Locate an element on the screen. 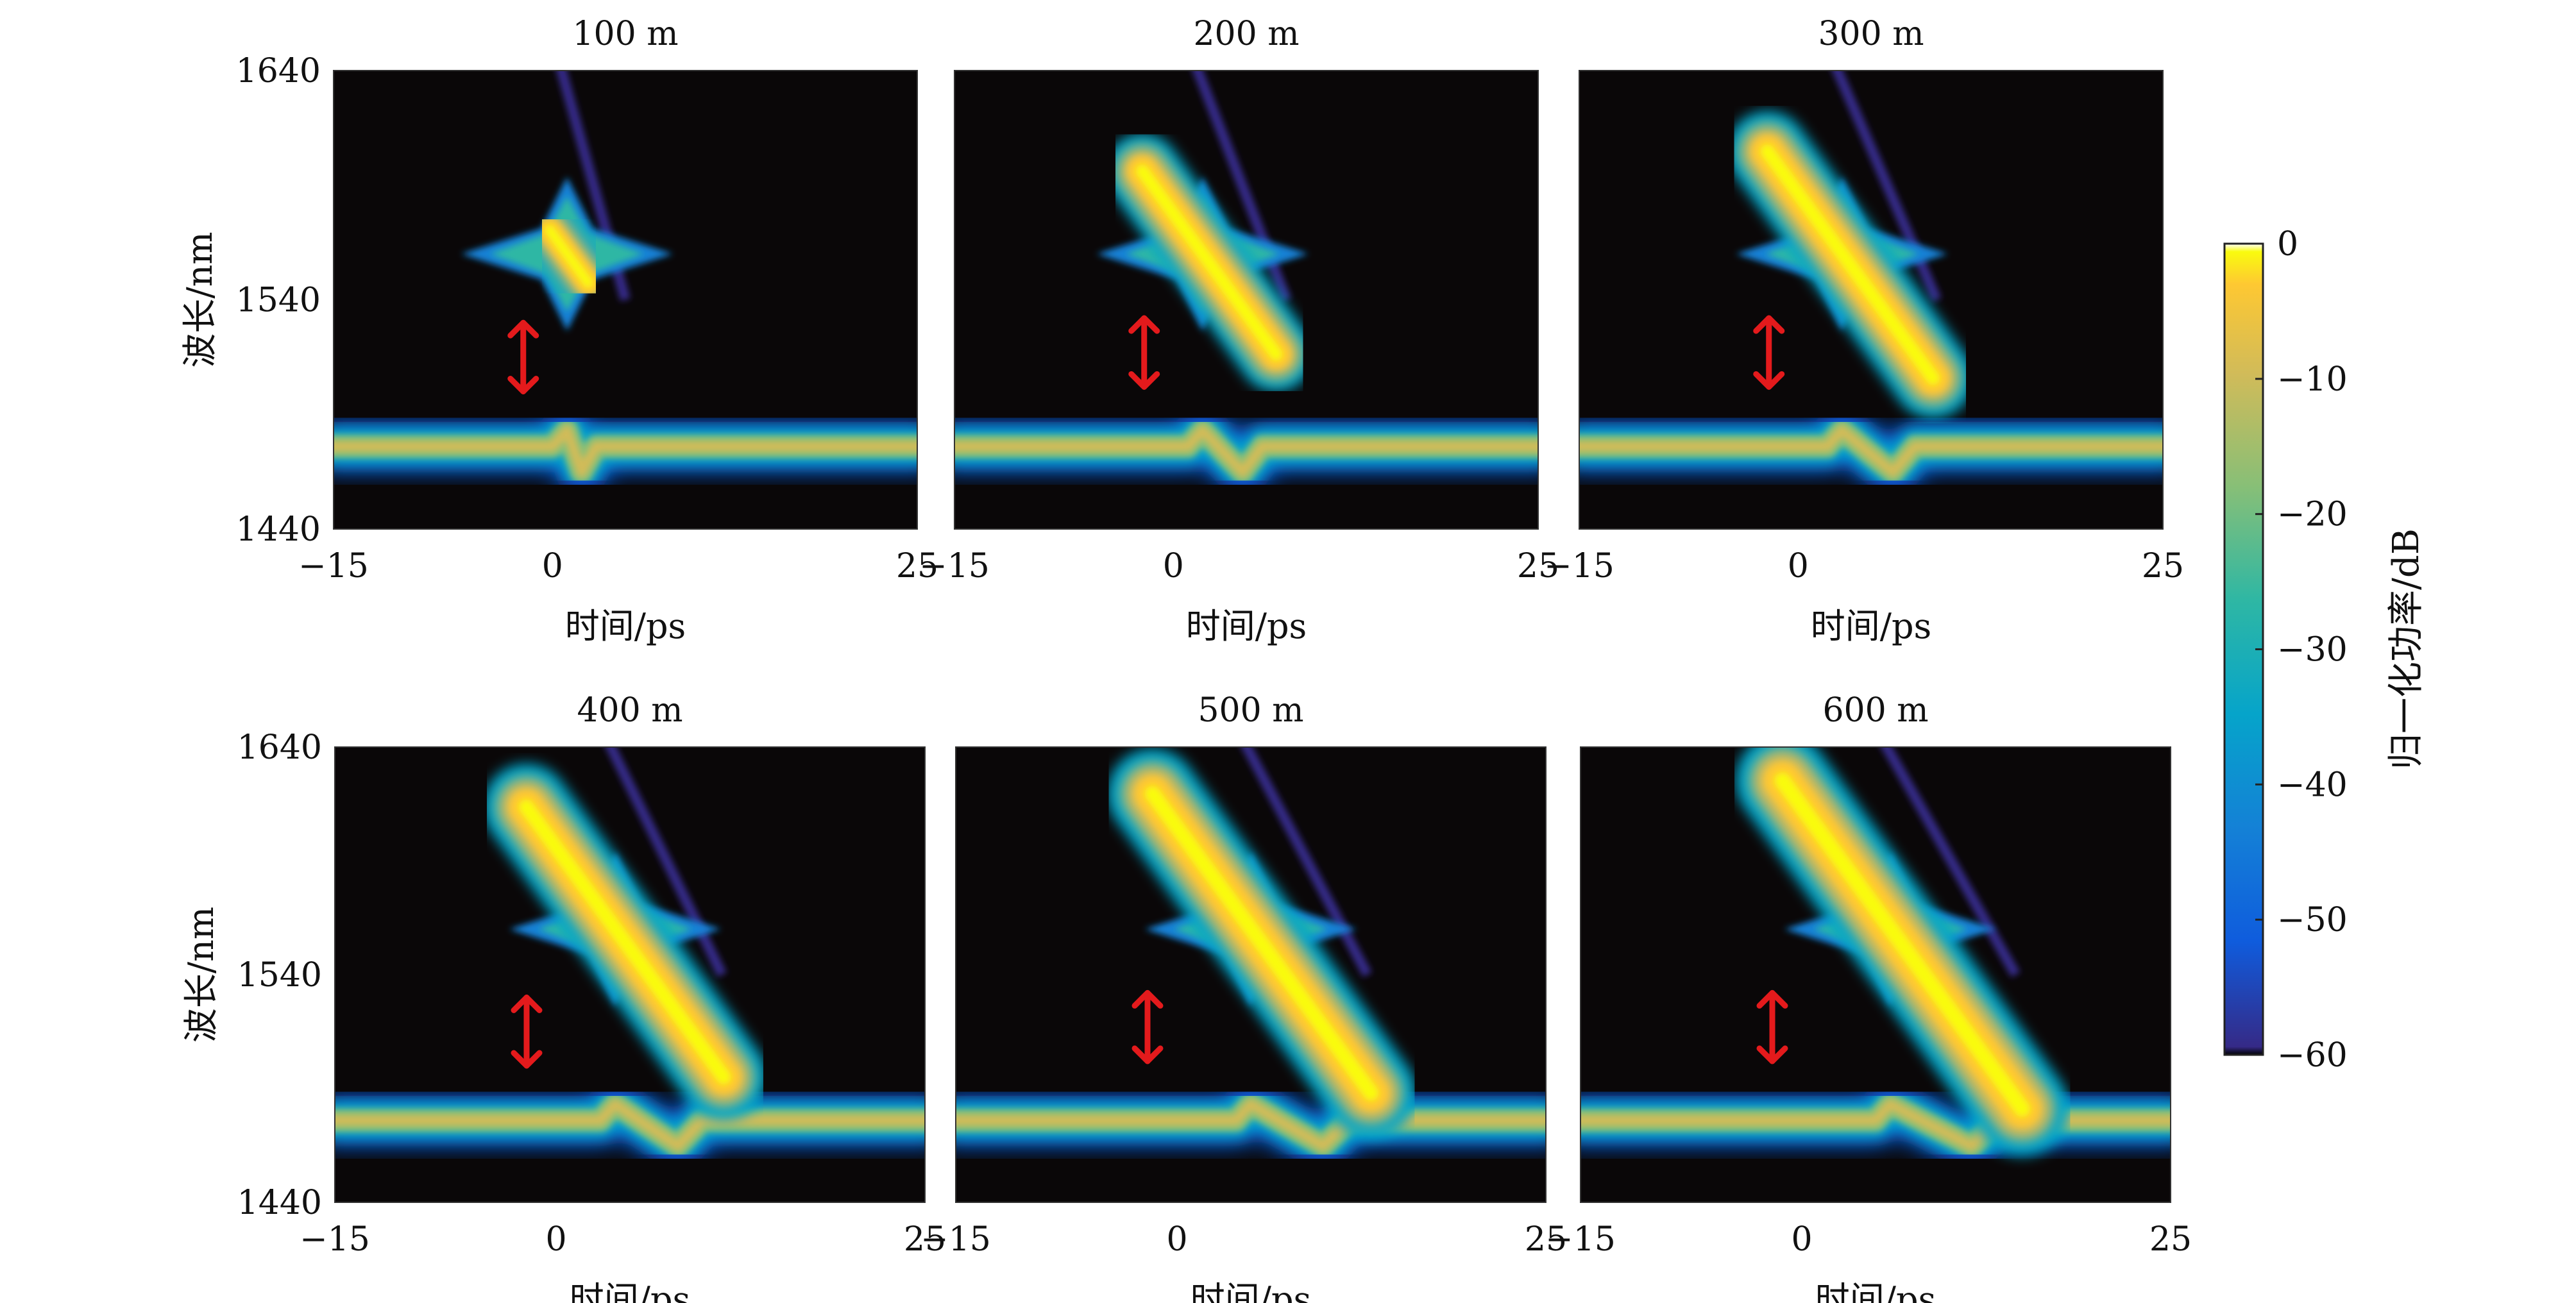  colorbar-tick-label: −50 is located at coordinates (2312, 920).